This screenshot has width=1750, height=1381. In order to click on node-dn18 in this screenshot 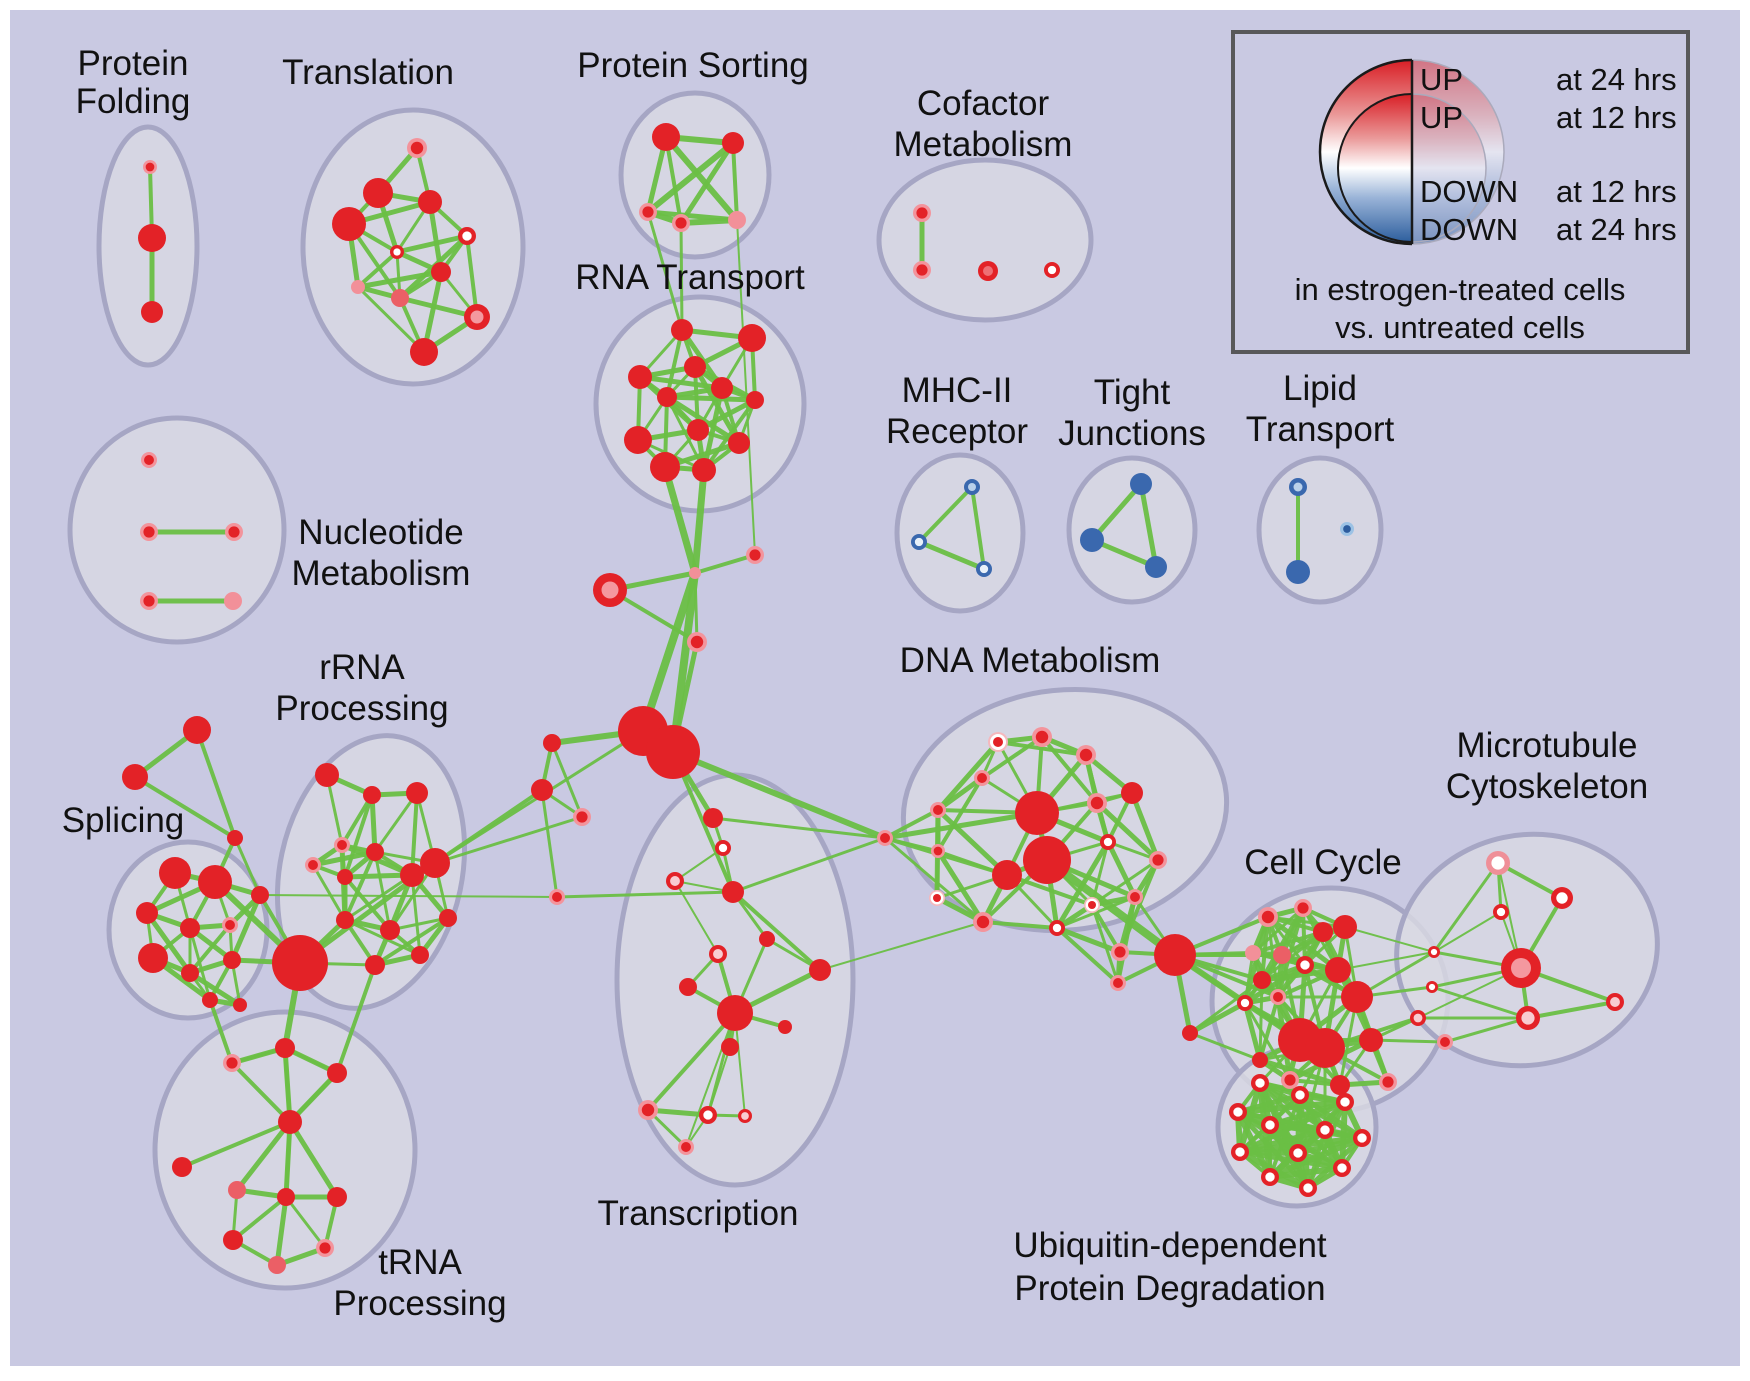, I will do `click(1135, 897)`.